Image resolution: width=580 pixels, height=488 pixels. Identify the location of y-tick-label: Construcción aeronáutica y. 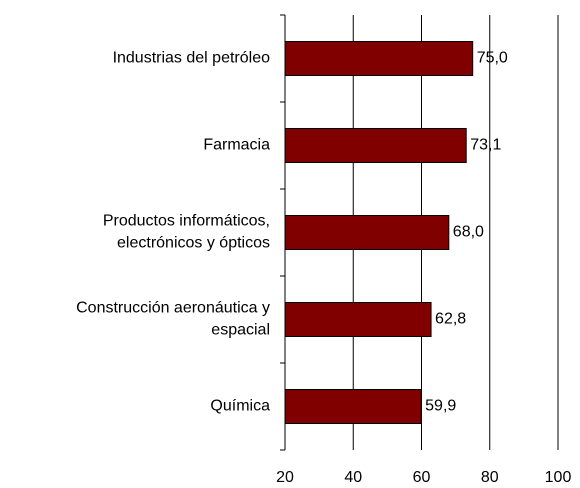
(173, 308).